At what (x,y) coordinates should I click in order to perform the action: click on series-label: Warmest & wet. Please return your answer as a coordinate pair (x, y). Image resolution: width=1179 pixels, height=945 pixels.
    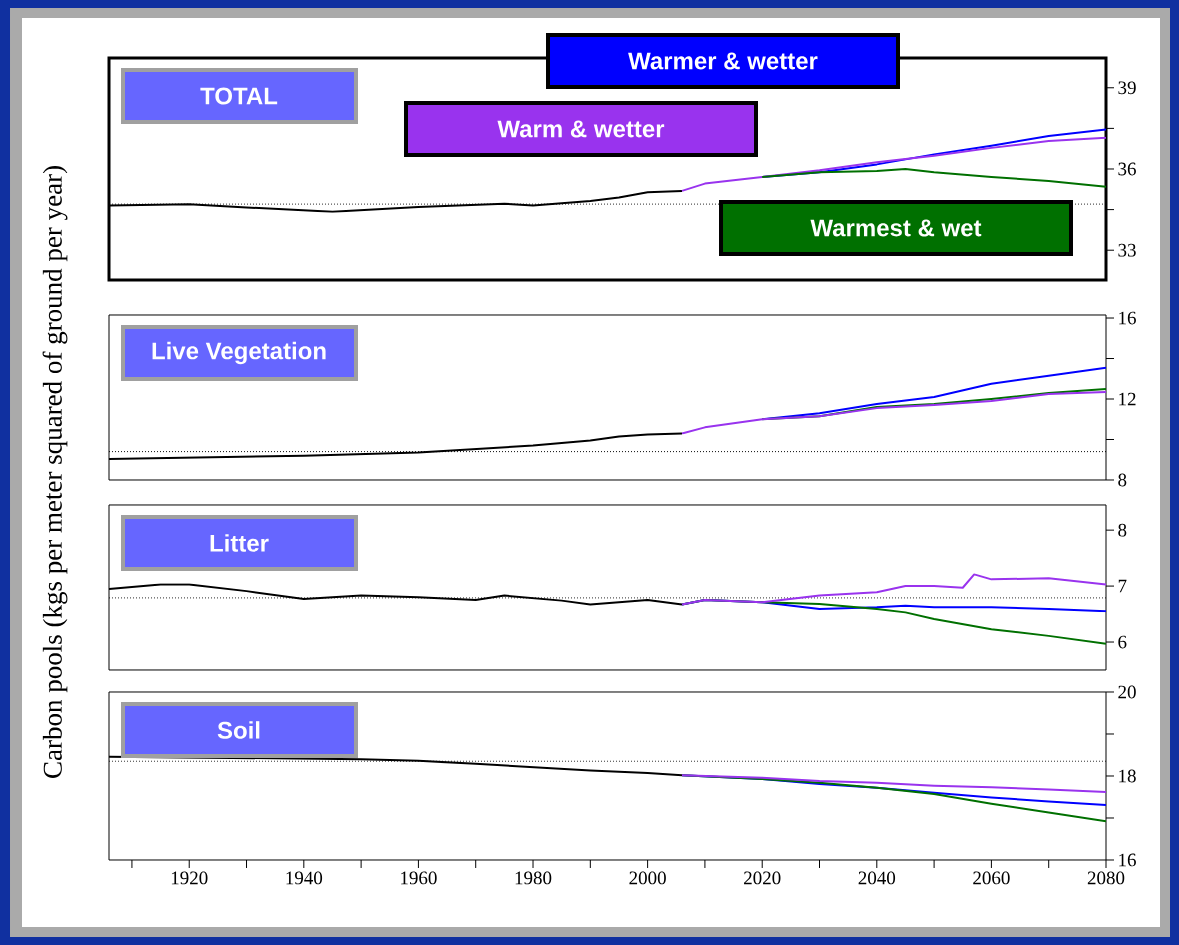
    Looking at the image, I should click on (896, 228).